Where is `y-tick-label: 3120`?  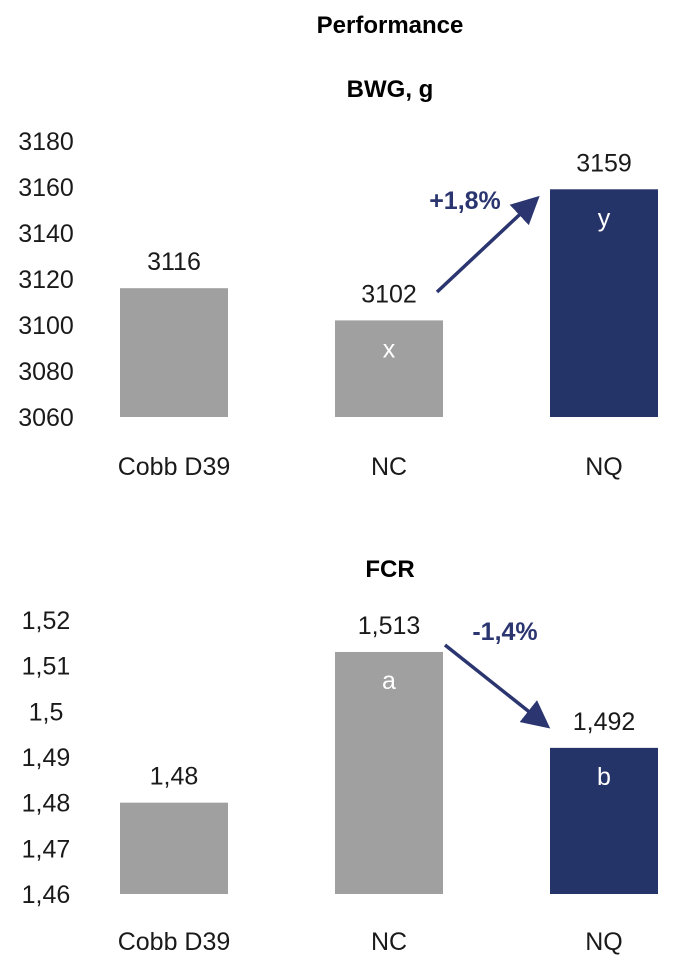
y-tick-label: 3120 is located at coordinates (46, 280).